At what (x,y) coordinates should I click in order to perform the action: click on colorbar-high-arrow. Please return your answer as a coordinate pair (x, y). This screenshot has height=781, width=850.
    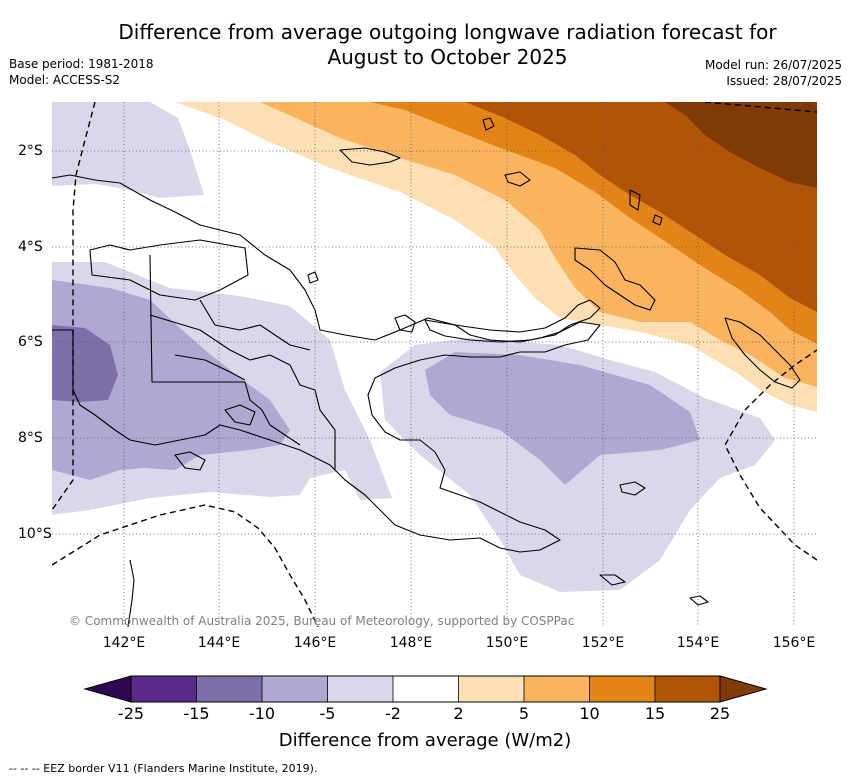
    Looking at the image, I should click on (743, 689).